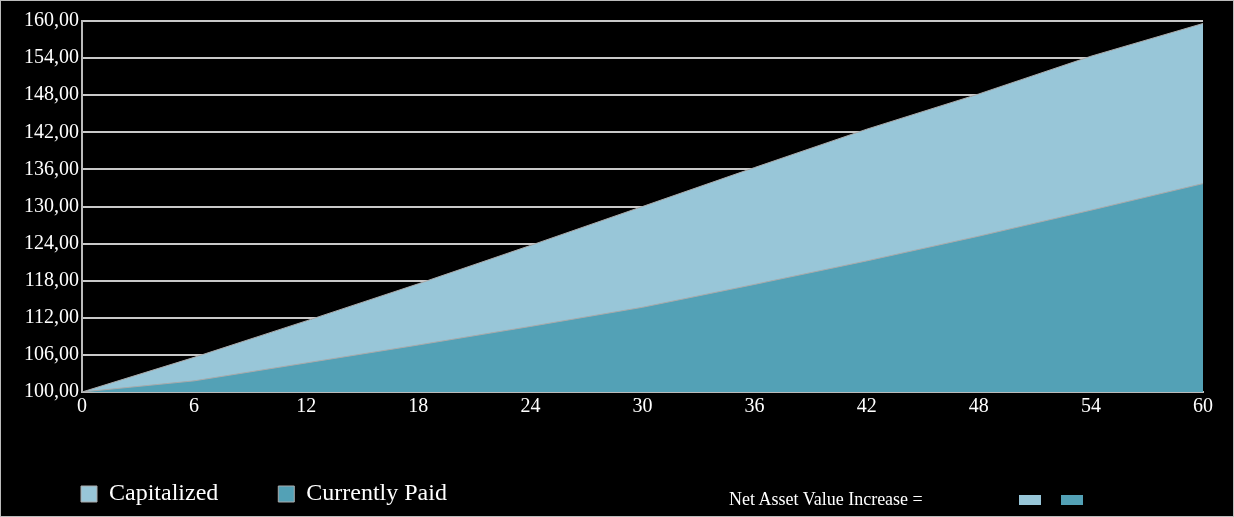  I want to click on y-tick-label: 100,00, so click(51, 390).